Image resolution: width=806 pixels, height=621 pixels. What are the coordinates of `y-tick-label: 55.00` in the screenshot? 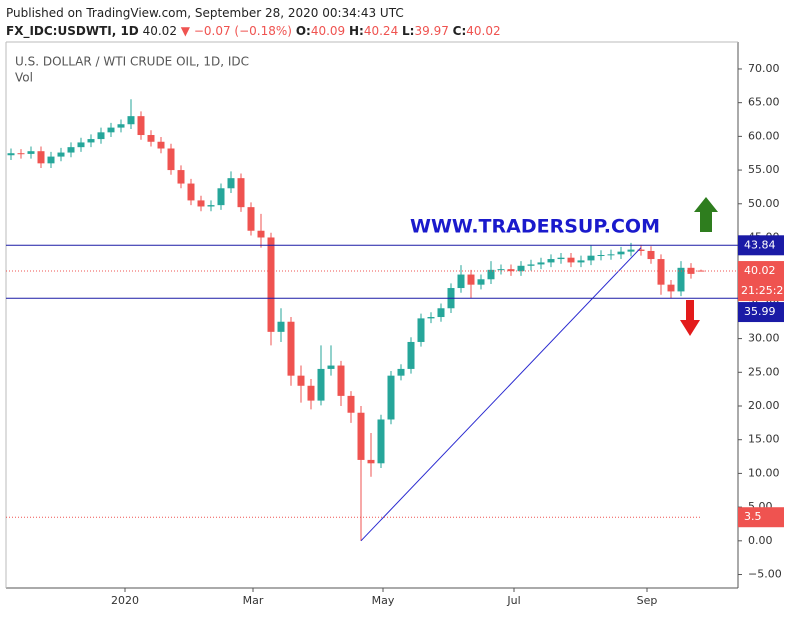 It's located at (764, 169).